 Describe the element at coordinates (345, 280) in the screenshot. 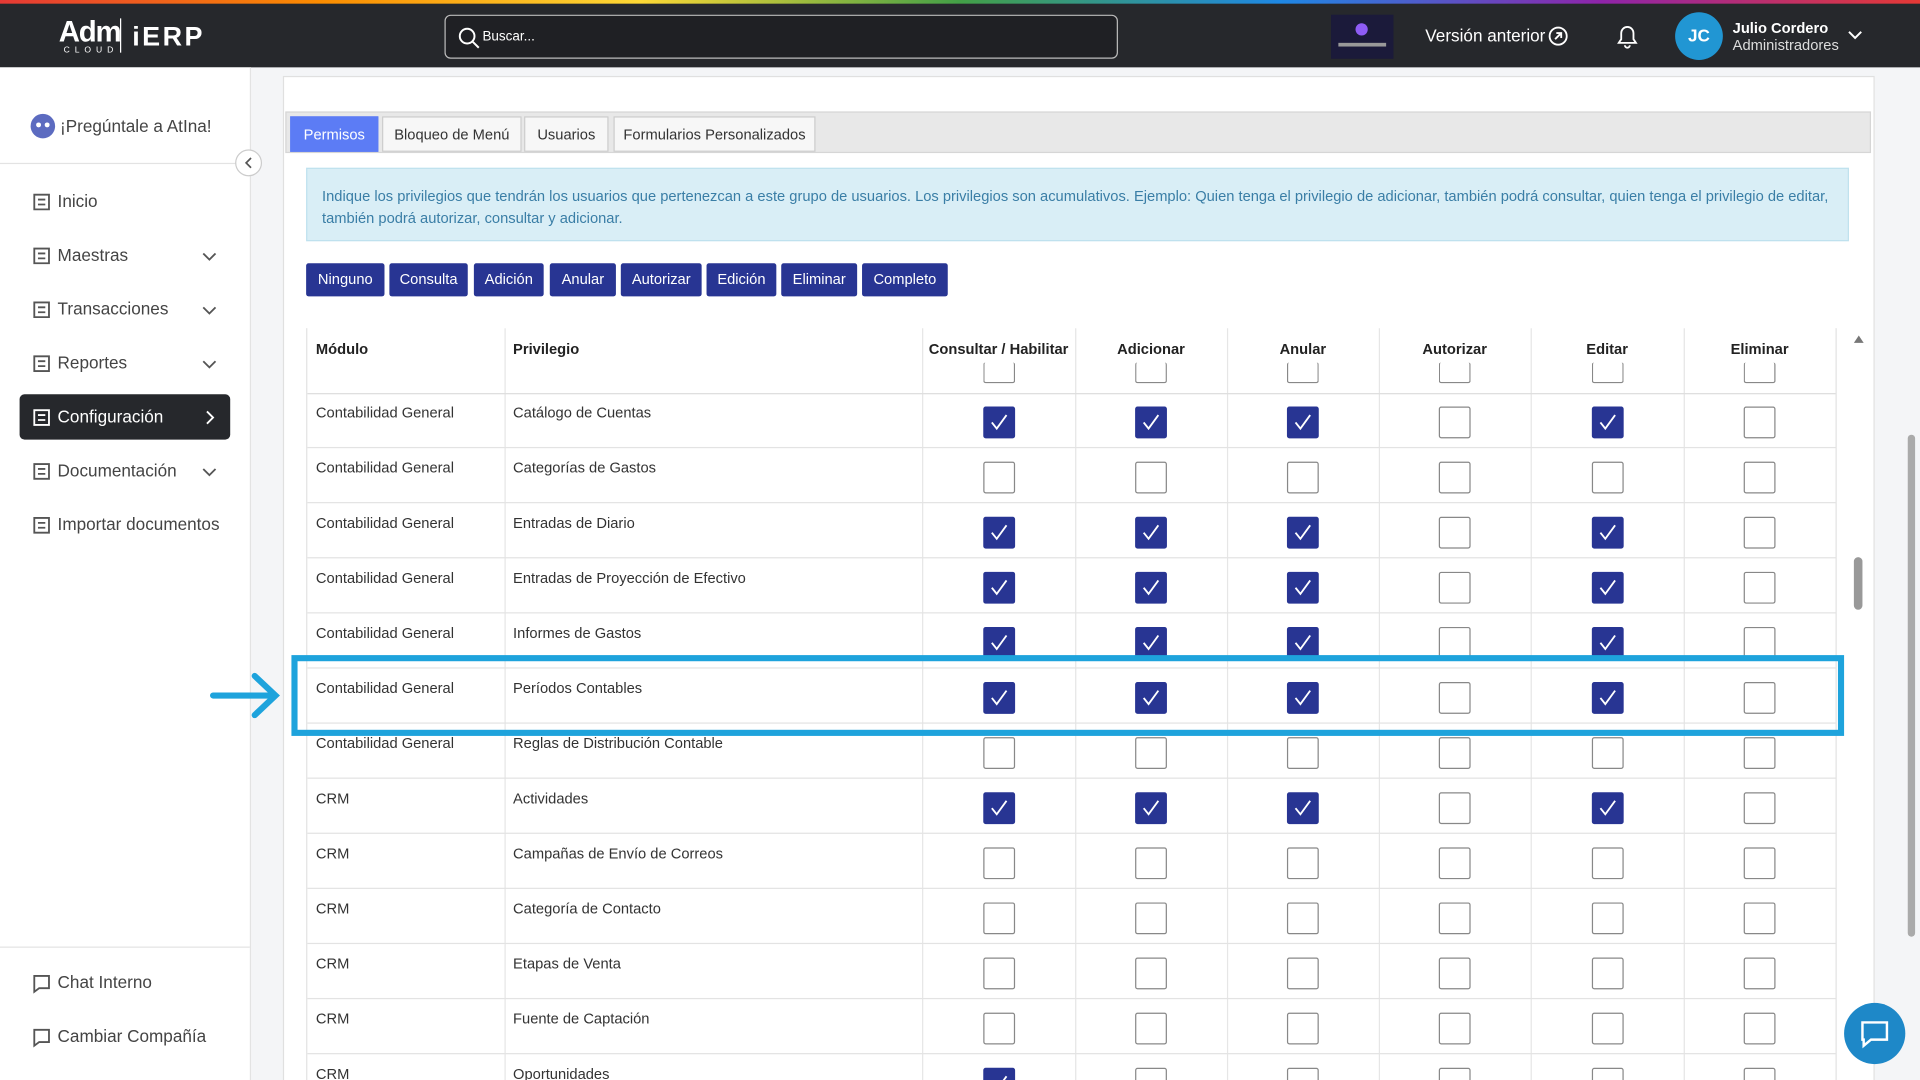

I see `preset-button: Ninguno` at that location.